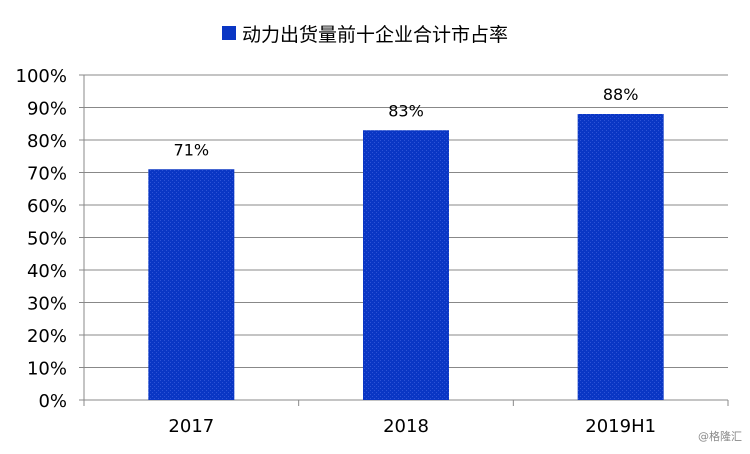 Image resolution: width=750 pixels, height=454 pixels. I want to click on y-tick-label: 30%, so click(47, 304).